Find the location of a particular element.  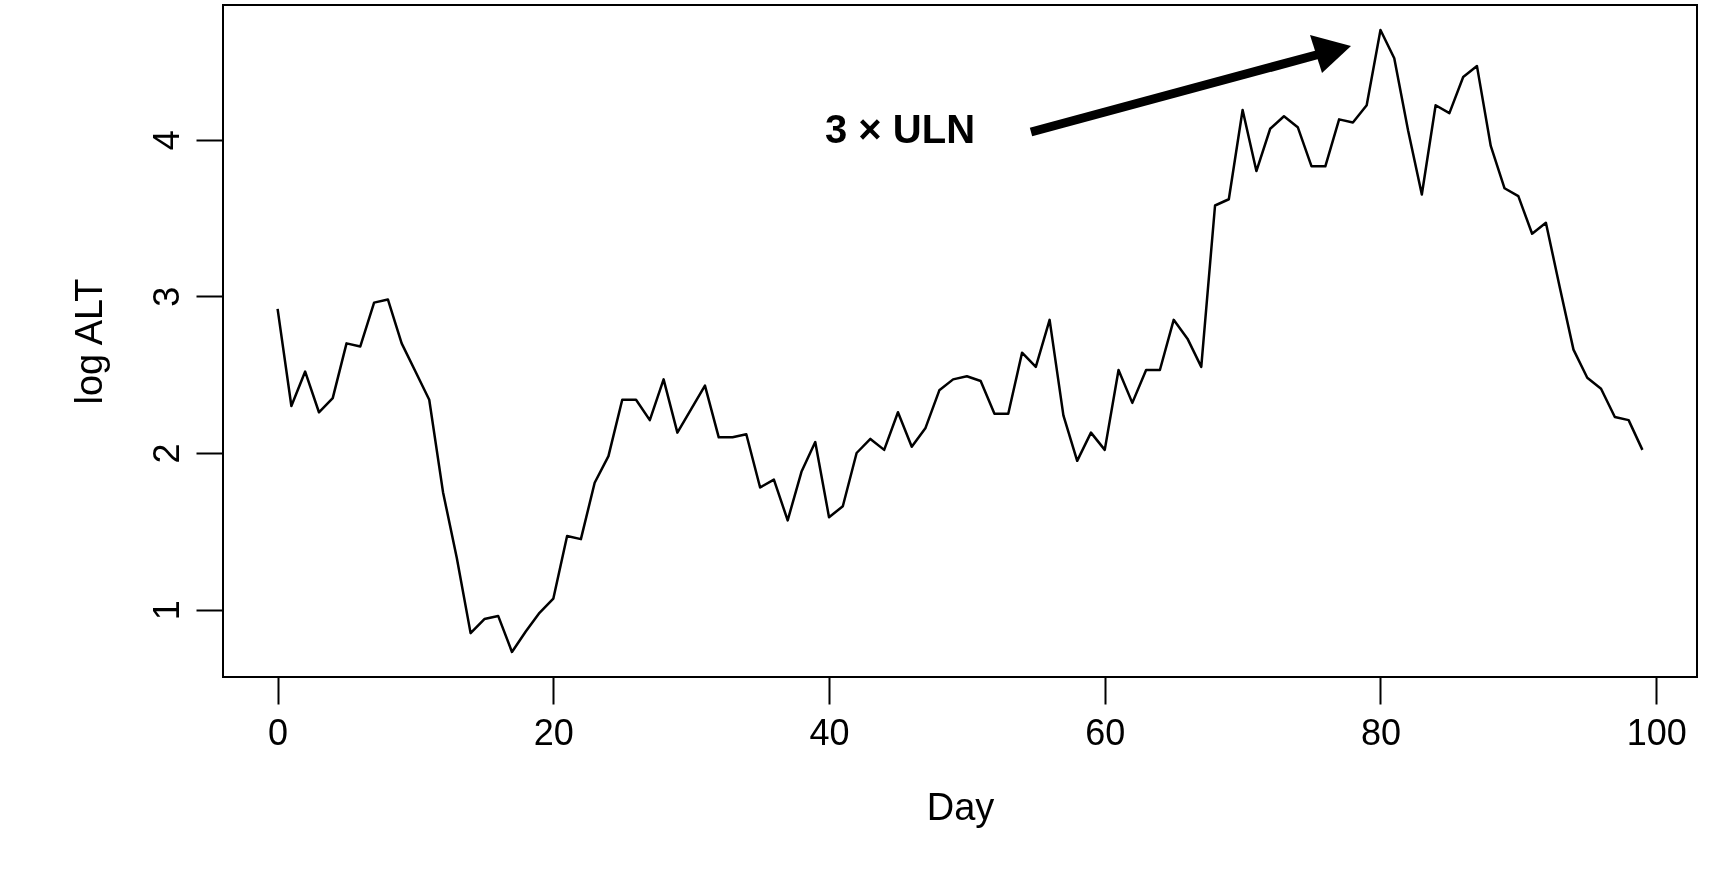

x-tick-label: 60 is located at coordinates (1105, 732).